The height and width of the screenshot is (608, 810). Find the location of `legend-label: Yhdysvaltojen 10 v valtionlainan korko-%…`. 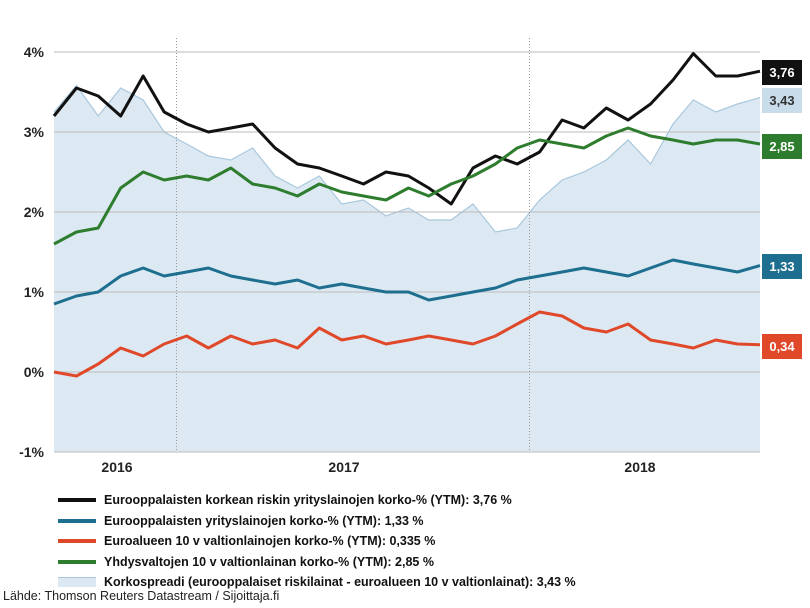

legend-label: Yhdysvaltojen 10 v valtionlainan korko-%… is located at coordinates (269, 561).